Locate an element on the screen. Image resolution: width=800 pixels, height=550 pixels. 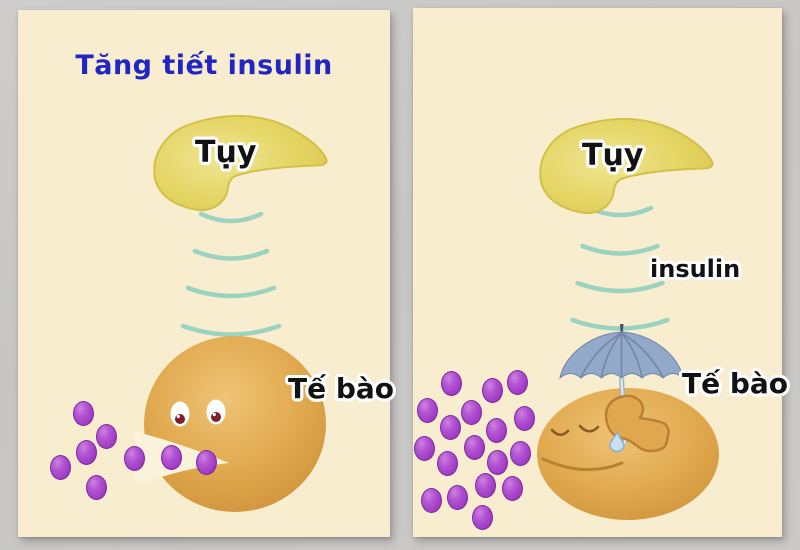
panel-title: Tăng tiết insulin is located at coordinates (204, 65).